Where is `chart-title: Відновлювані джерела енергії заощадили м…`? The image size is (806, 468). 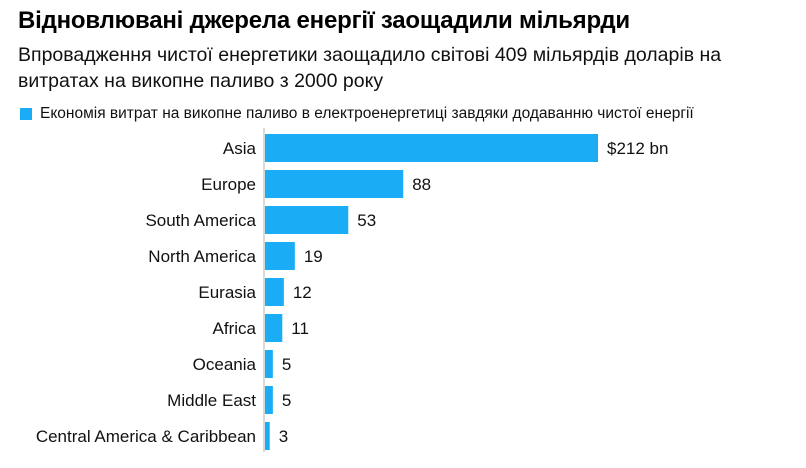 chart-title: Відновлювані джерела енергії заощадили м… is located at coordinates (324, 20).